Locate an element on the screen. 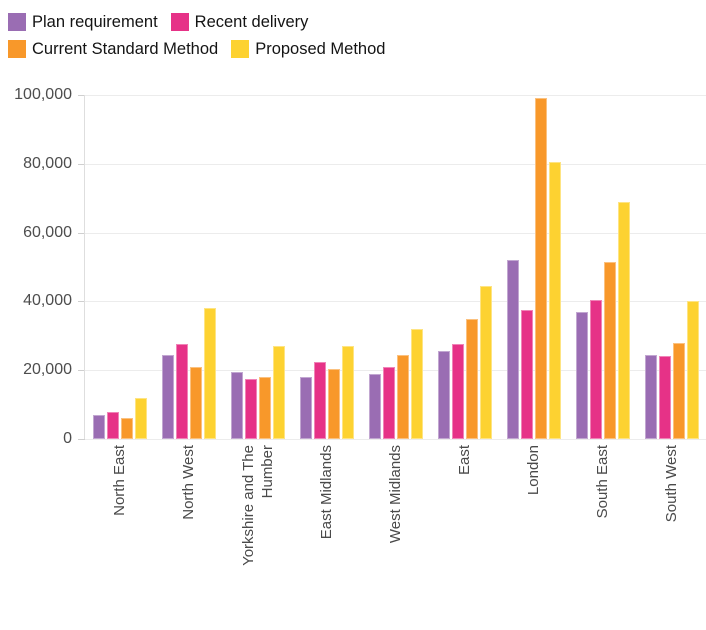  category-label: Yorkshire and The Humber is located at coordinates (257, 505).